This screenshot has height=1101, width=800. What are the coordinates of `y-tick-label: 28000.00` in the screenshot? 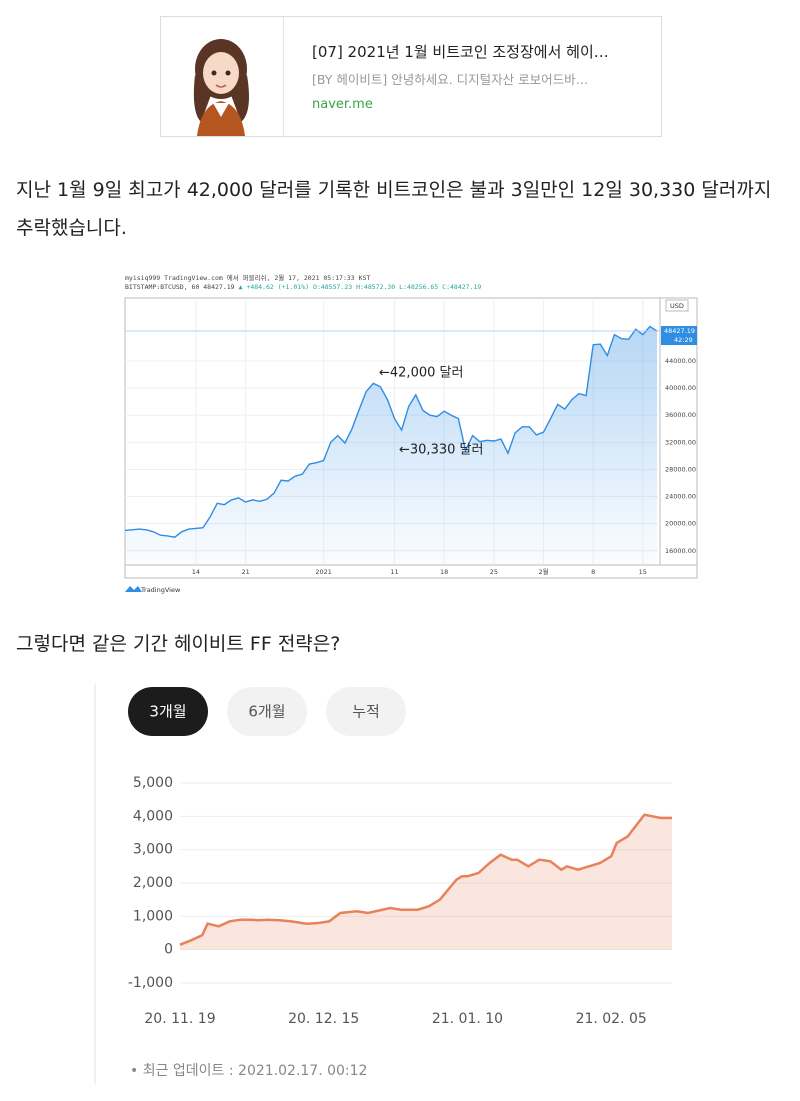 It's located at (680, 469).